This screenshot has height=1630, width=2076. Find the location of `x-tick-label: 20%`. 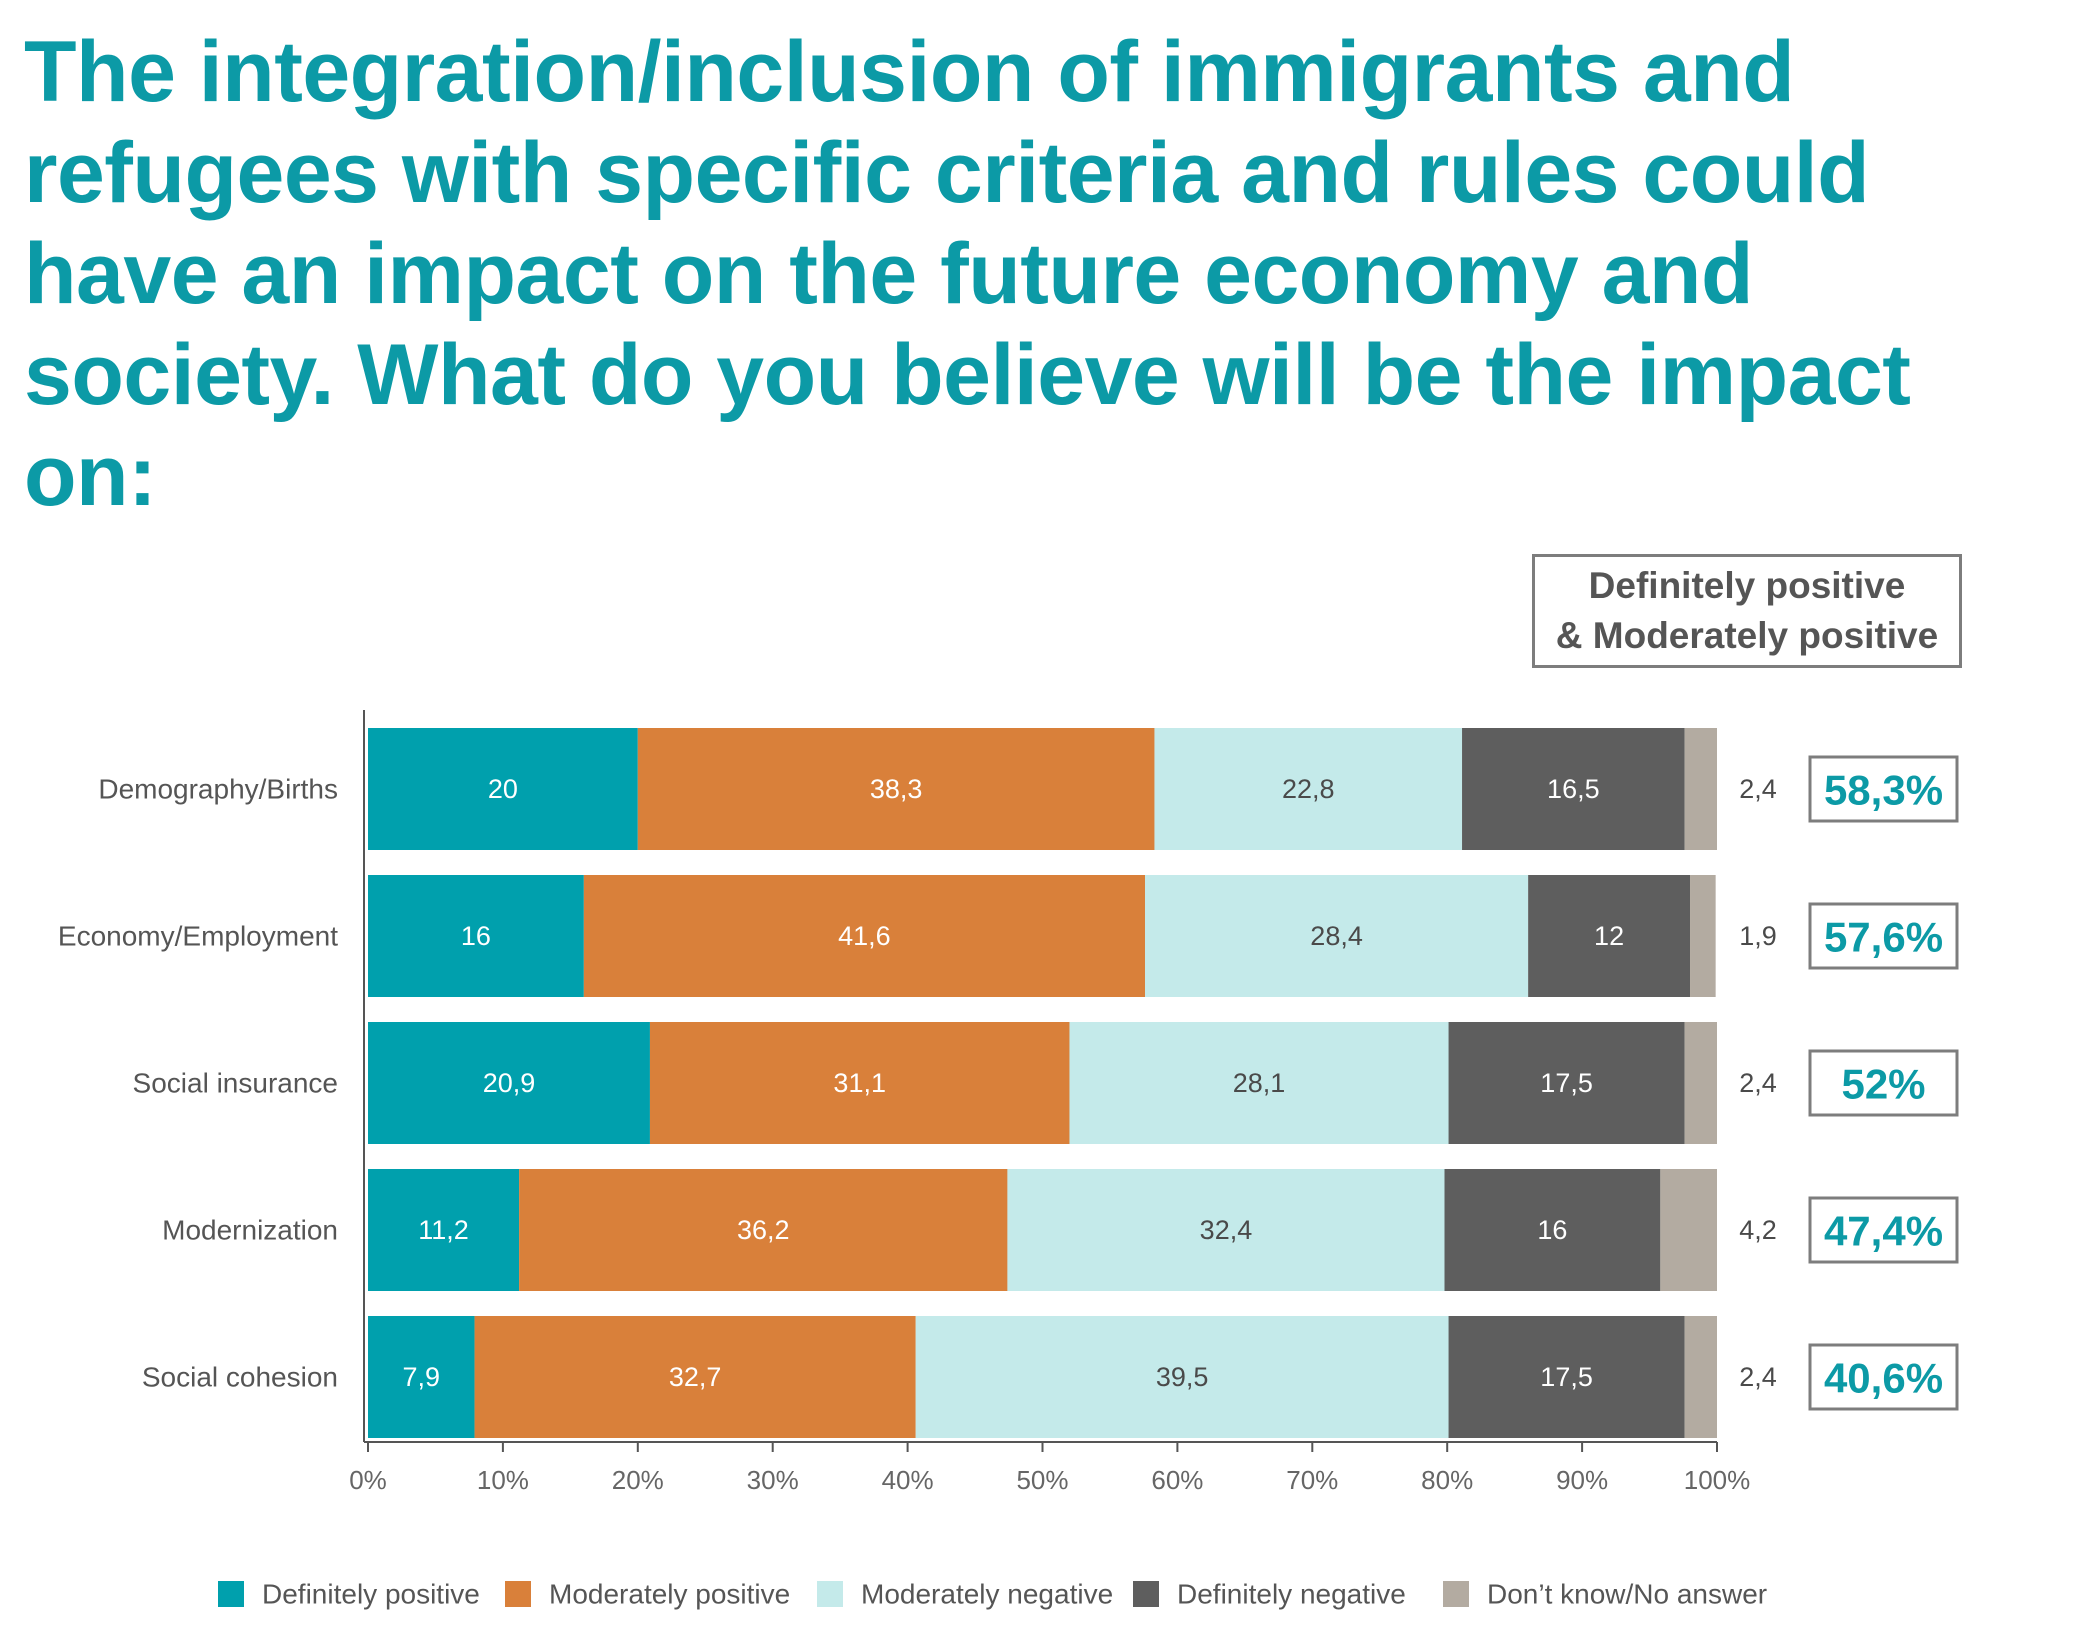

x-tick-label: 20% is located at coordinates (638, 1480).